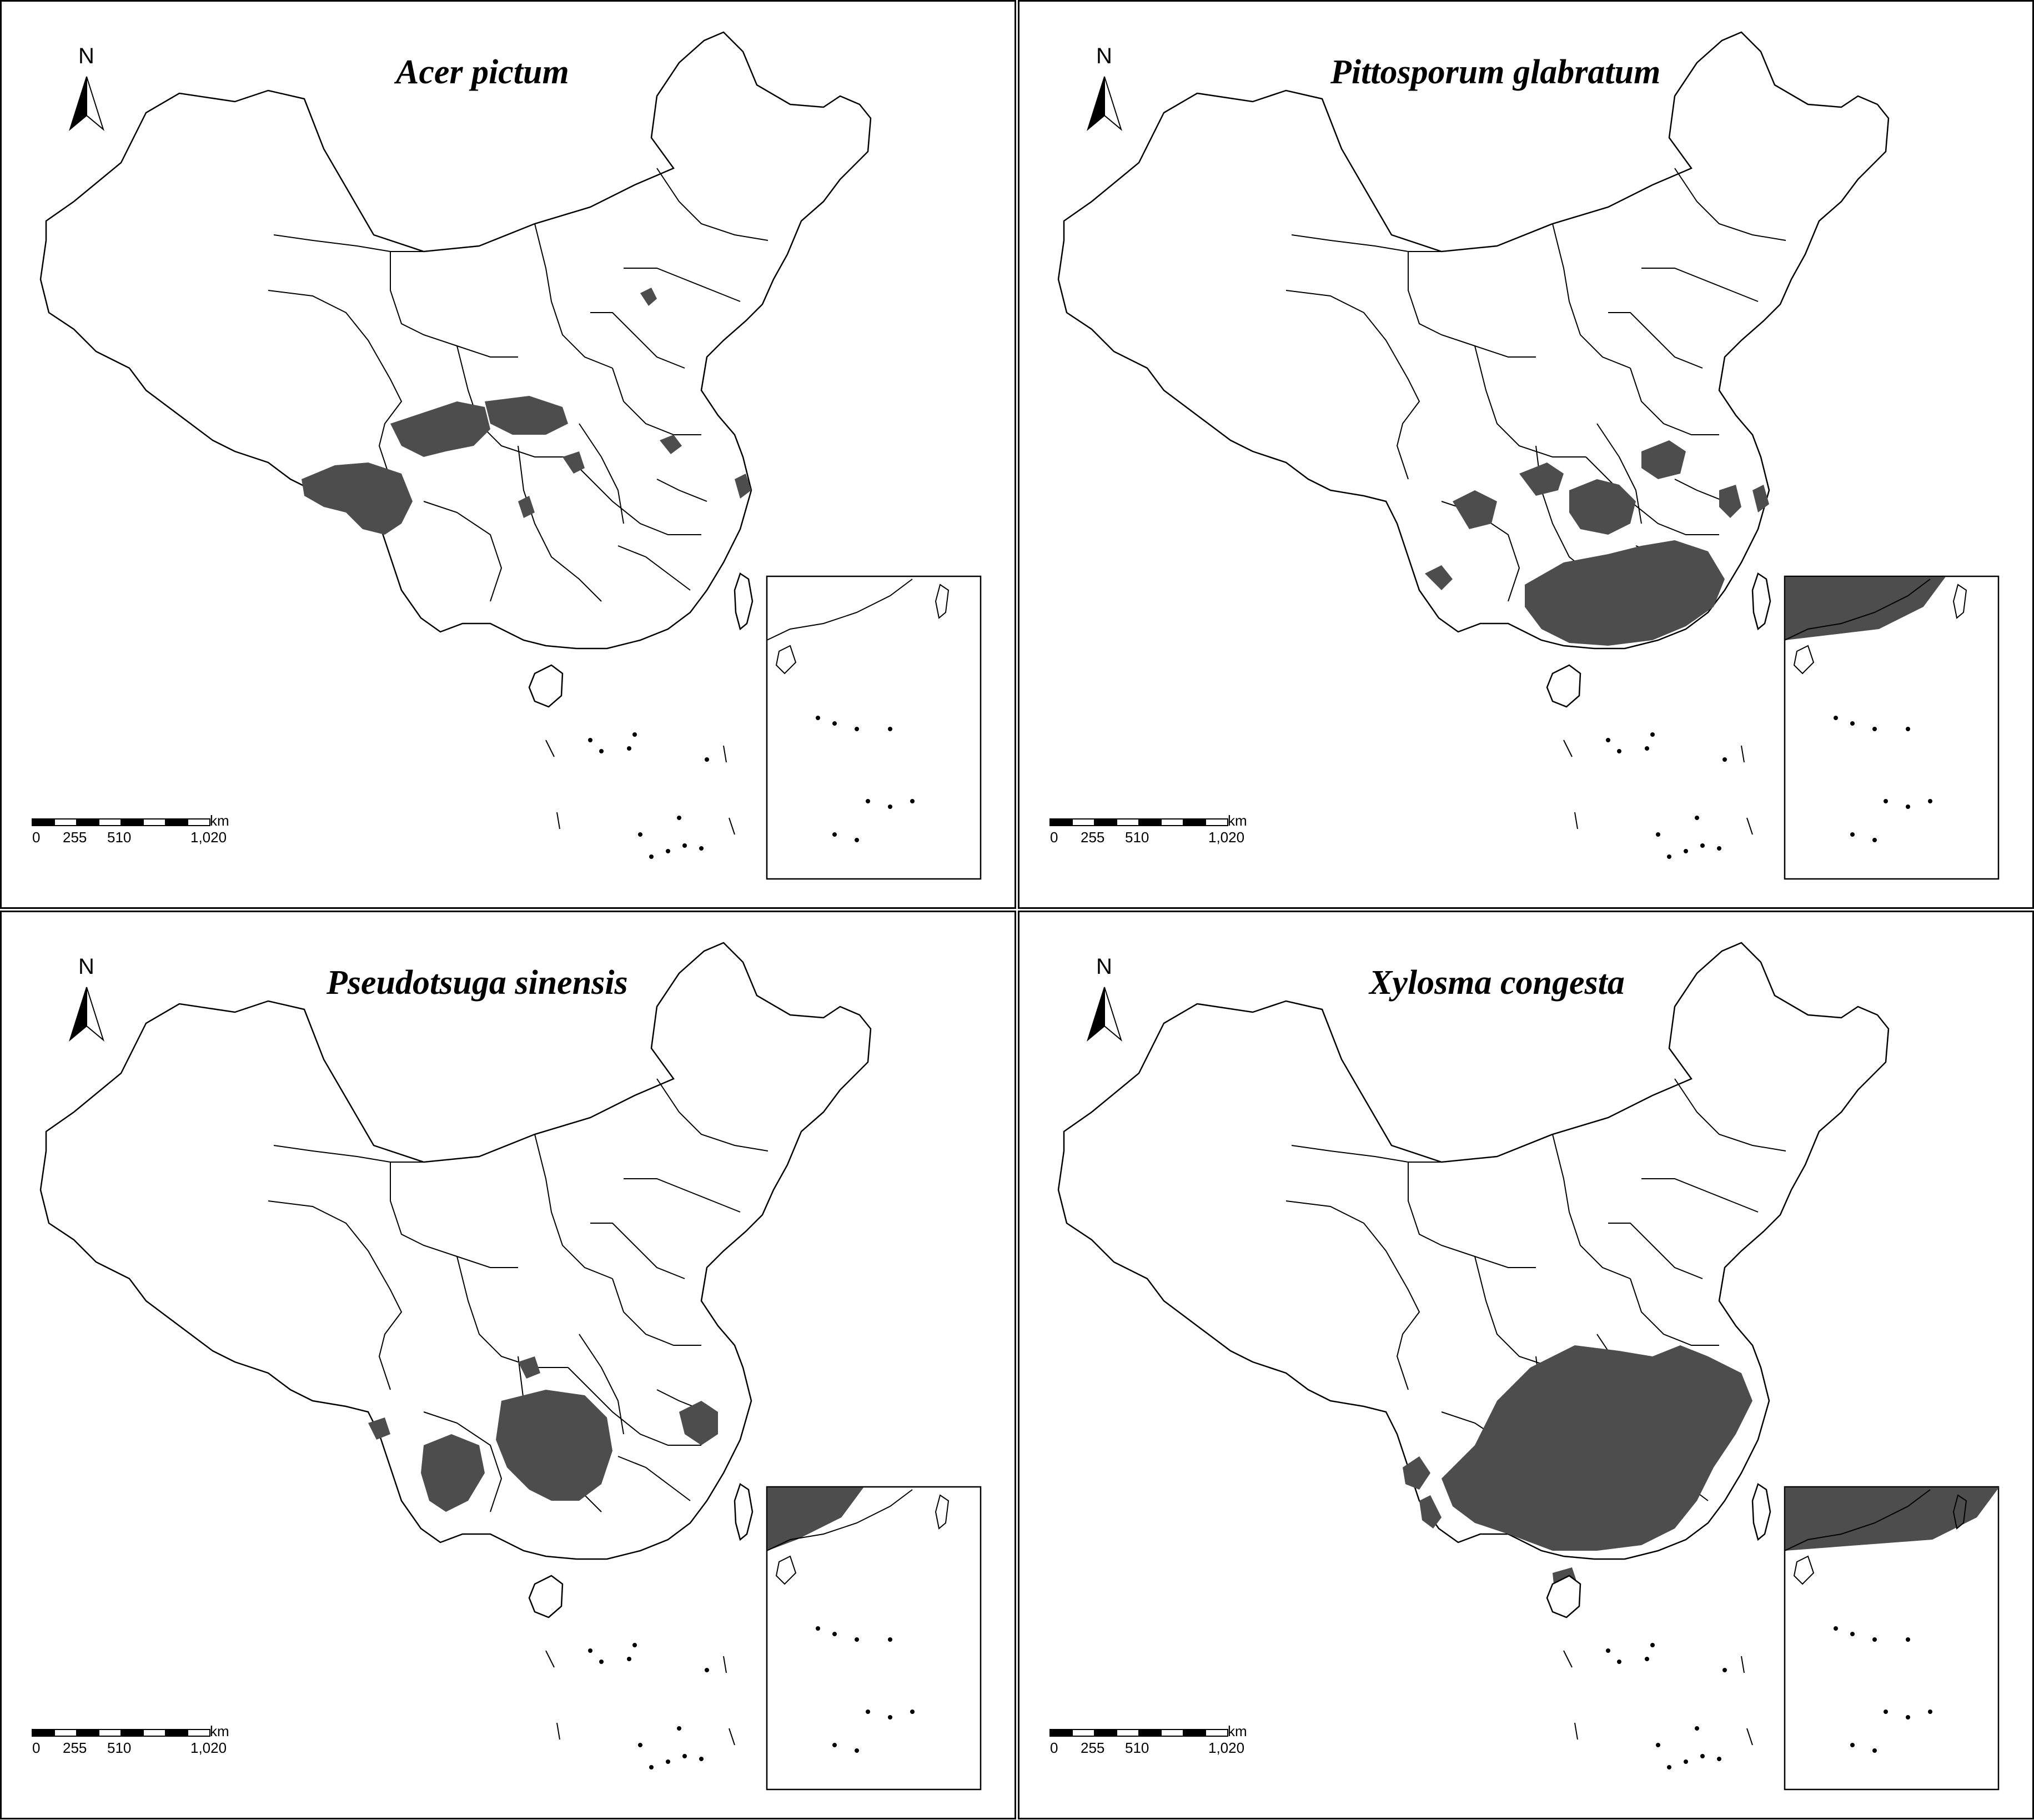  I want to click on inset-taiwan, so click(943, 1512).